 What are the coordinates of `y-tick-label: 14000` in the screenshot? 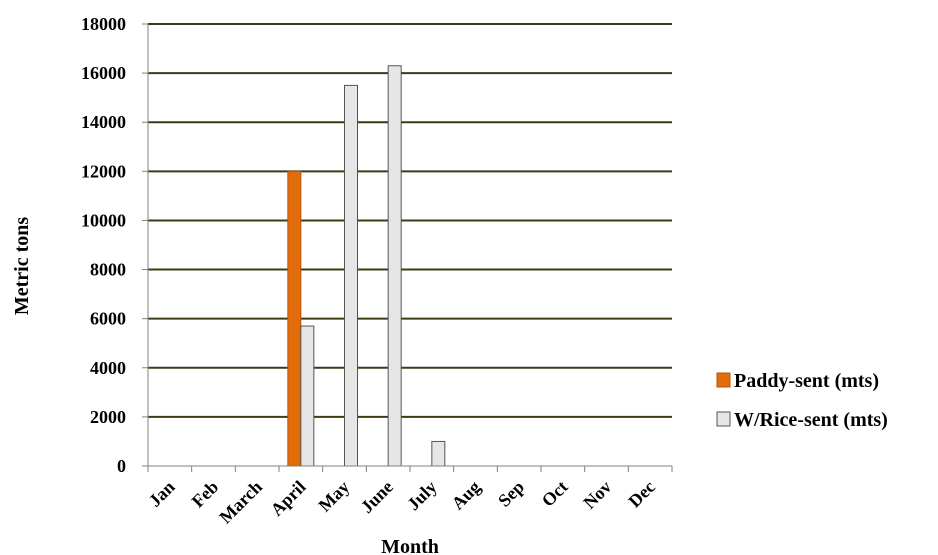 It's located at (103, 122).